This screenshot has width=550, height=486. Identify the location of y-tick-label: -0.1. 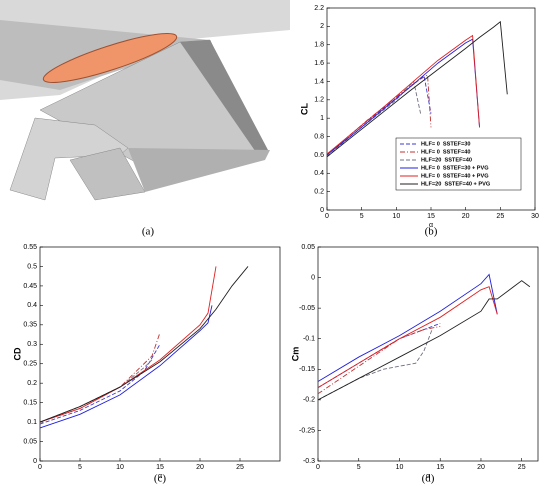
(309, 339).